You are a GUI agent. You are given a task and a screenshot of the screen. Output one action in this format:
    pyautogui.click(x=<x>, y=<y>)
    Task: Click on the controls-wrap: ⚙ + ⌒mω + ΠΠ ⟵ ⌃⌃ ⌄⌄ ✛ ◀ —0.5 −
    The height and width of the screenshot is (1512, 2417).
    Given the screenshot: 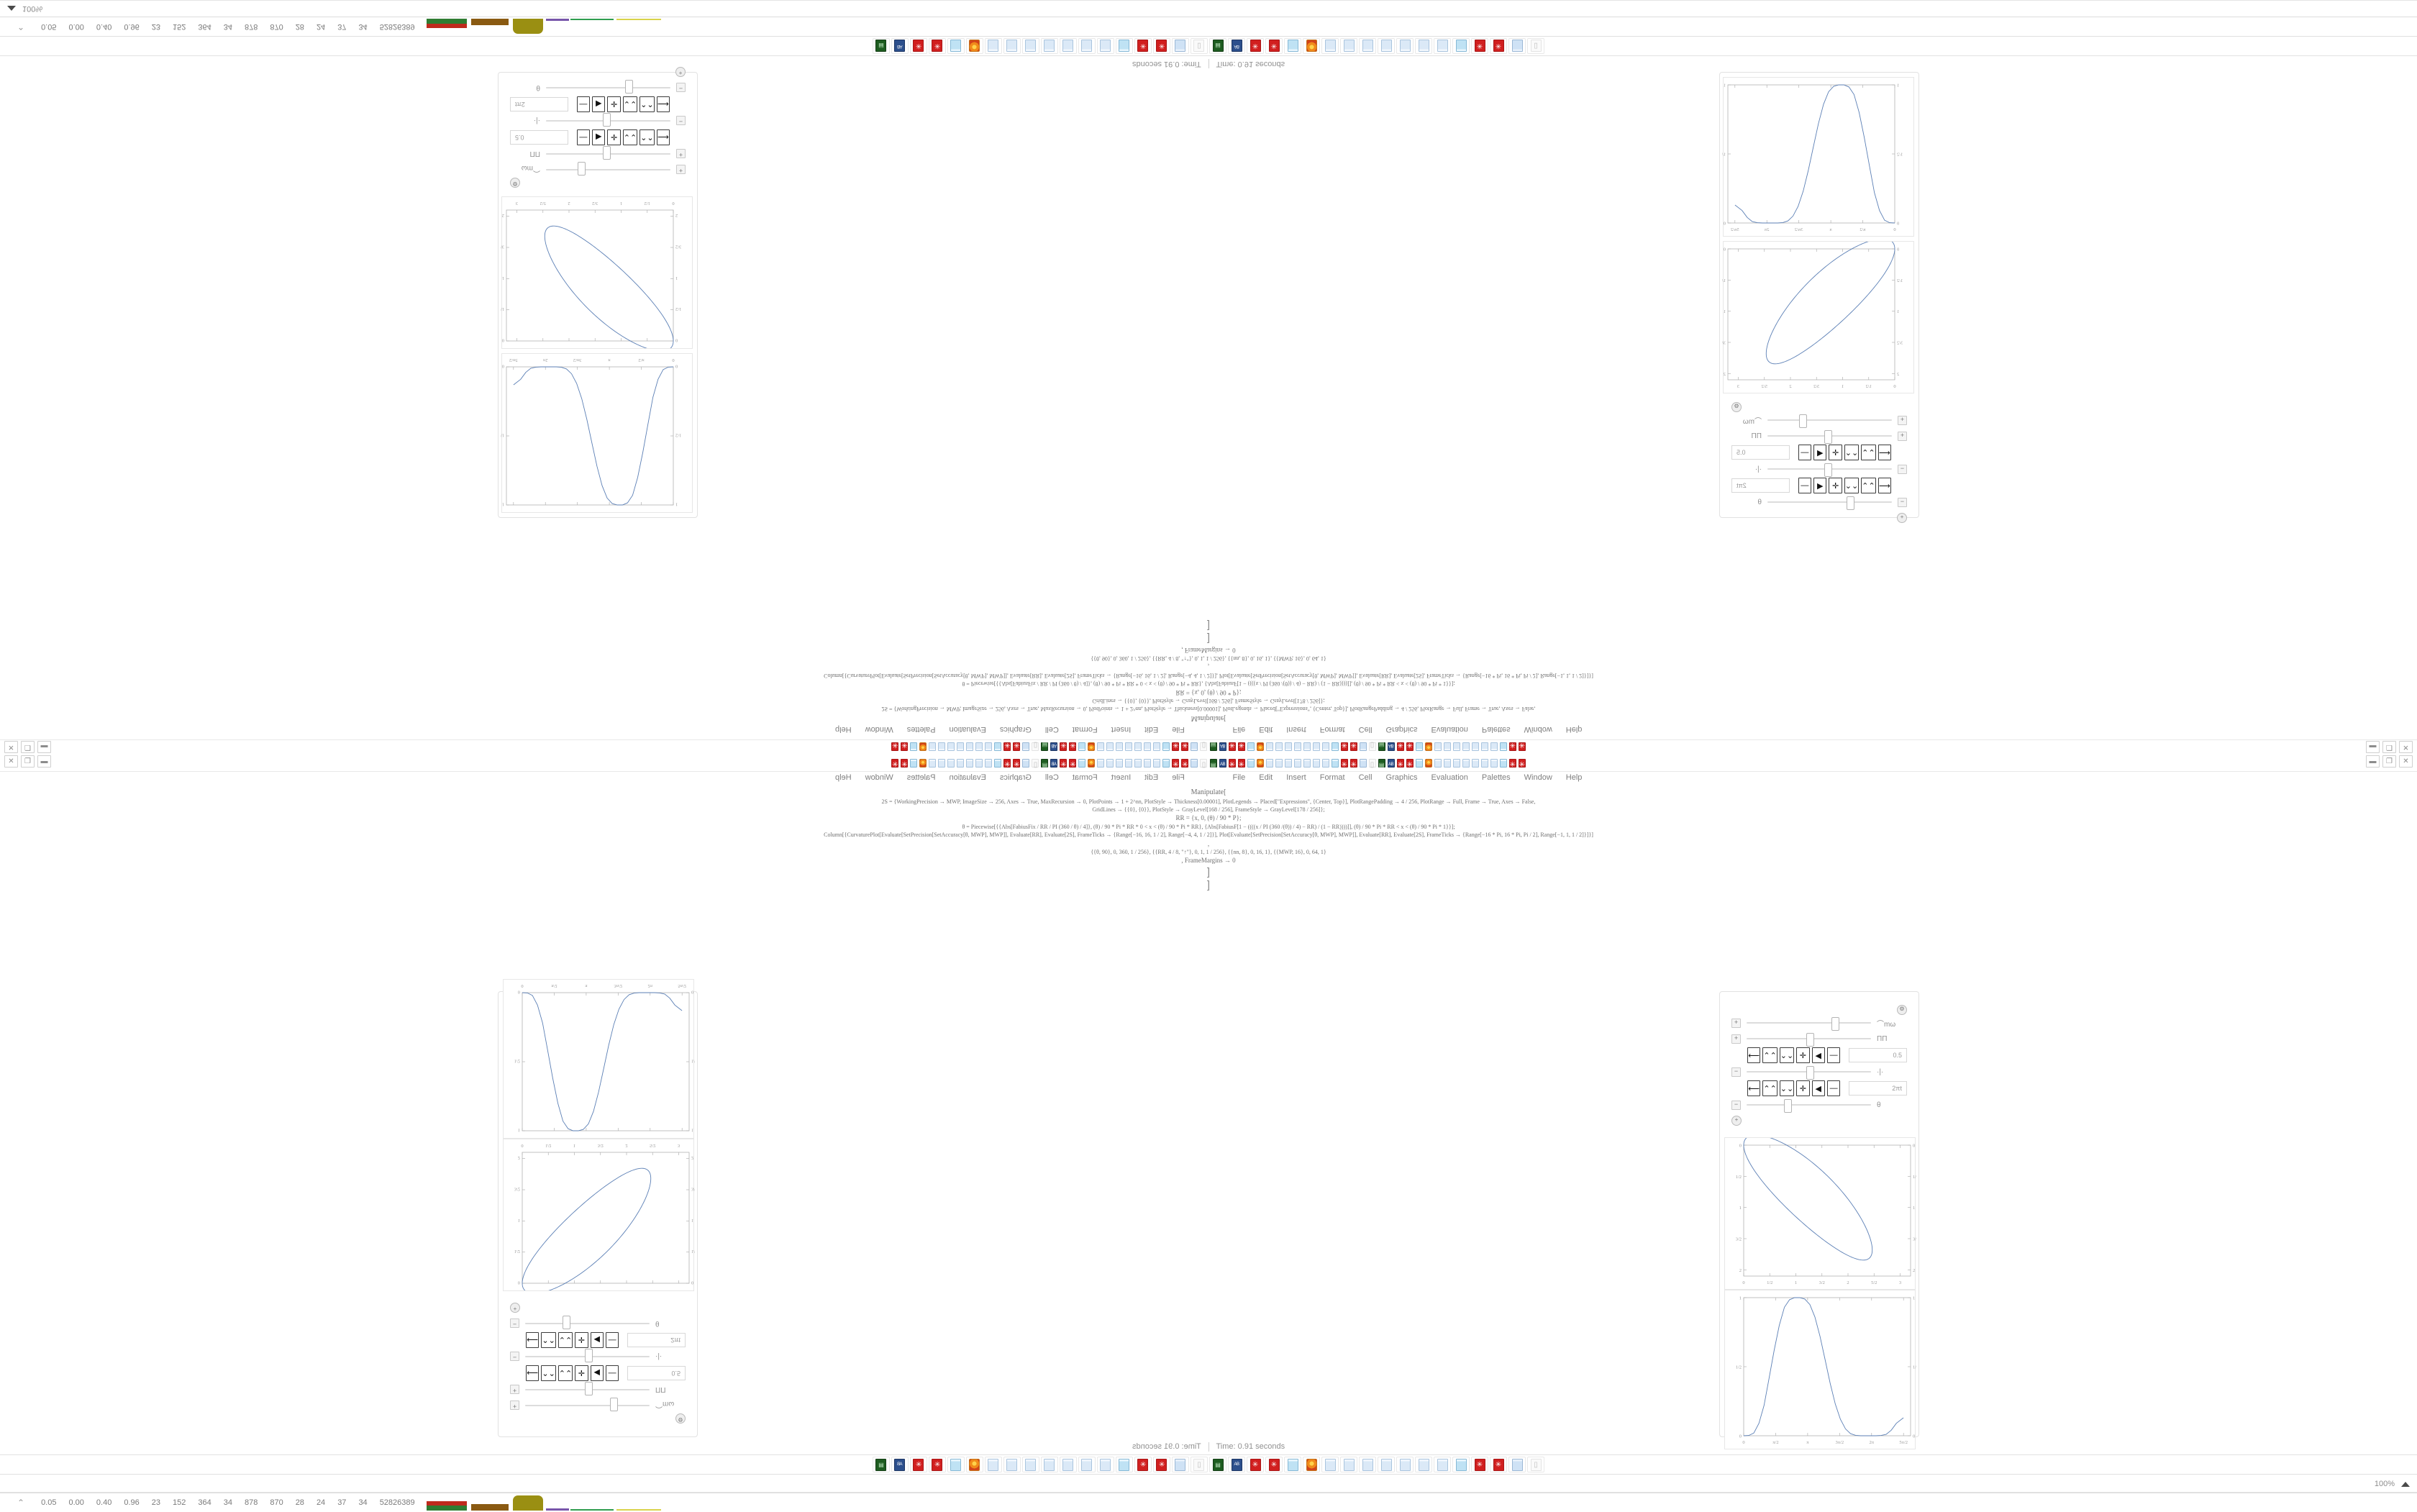 What is the action you would take?
    pyautogui.click(x=598, y=1362)
    